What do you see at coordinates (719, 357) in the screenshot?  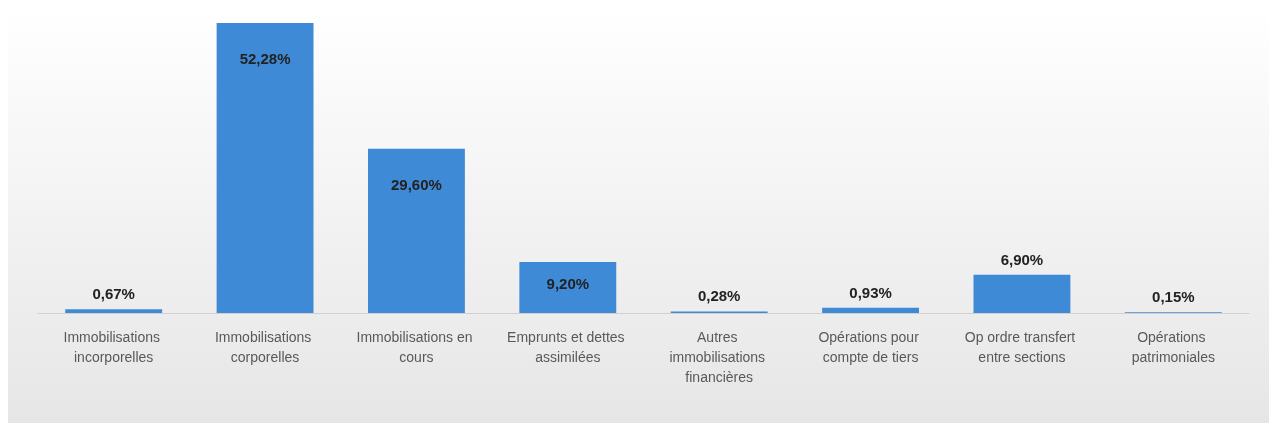 I see `x-tick-label: Autres immobilisations financières` at bounding box center [719, 357].